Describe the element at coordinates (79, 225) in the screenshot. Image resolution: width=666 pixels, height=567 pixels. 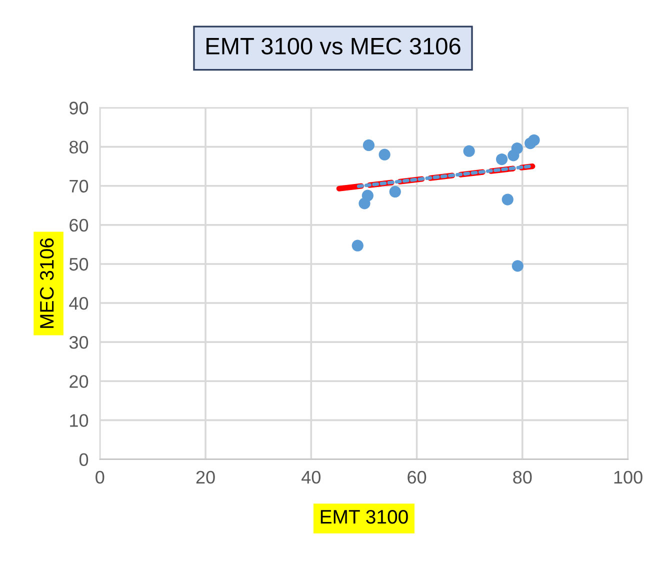
I see `y-tick-label: 60` at that location.